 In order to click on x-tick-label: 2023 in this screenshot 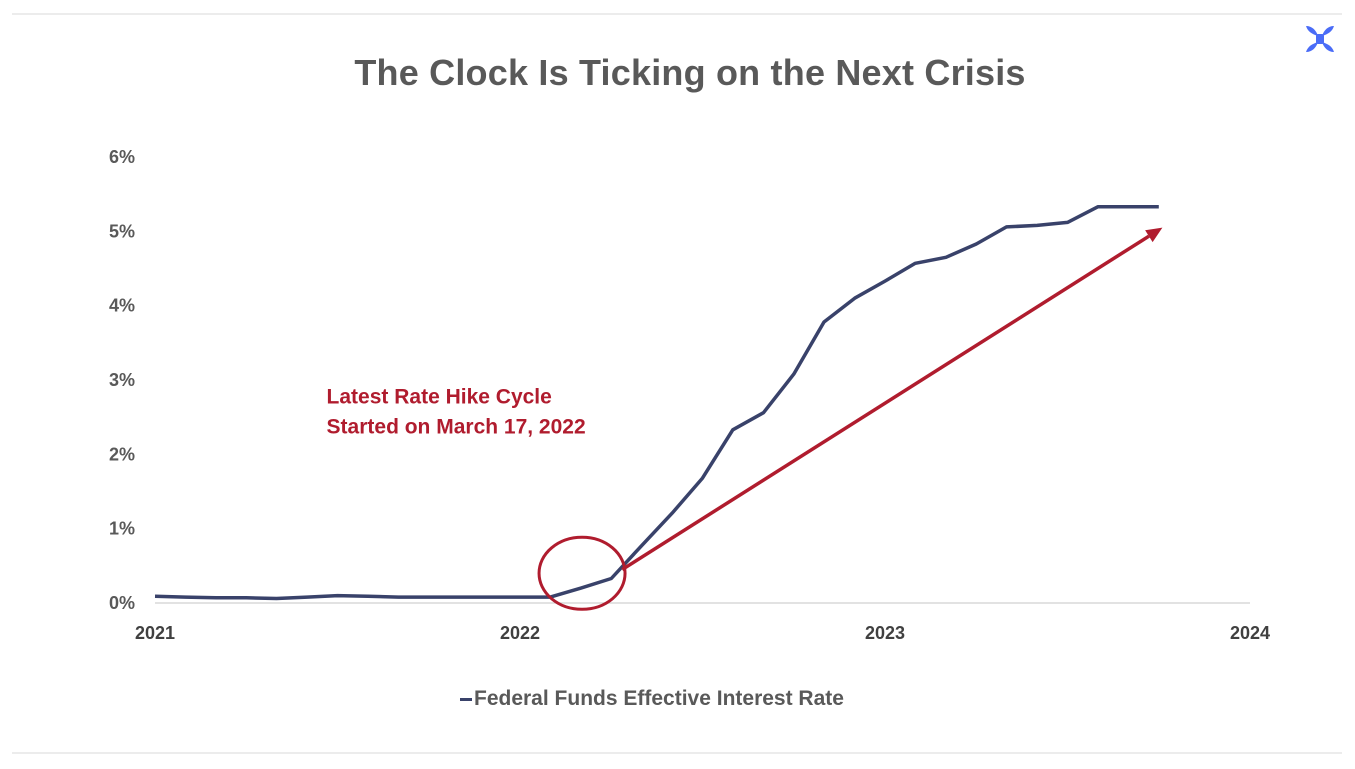, I will do `click(885, 633)`.